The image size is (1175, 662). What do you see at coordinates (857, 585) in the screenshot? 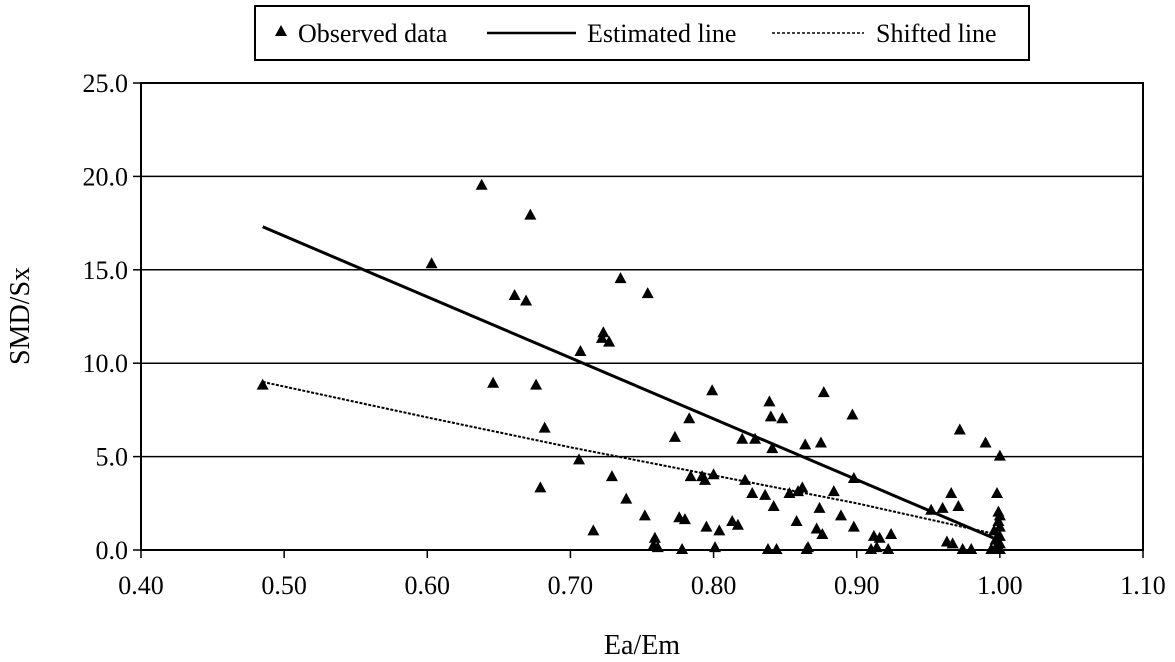
I see `x-tick-label: 0.90` at bounding box center [857, 585].